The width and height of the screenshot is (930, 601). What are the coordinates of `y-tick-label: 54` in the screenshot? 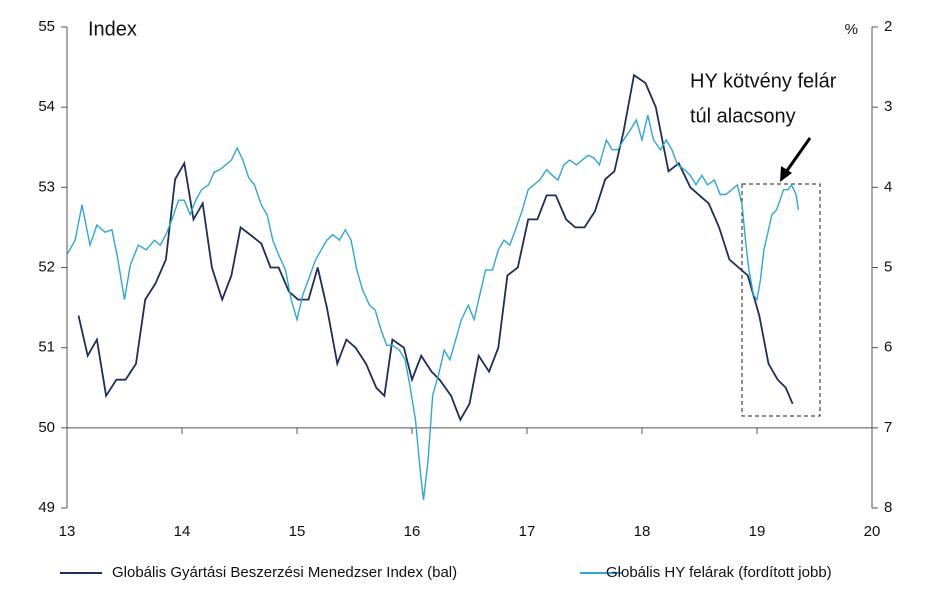 It's located at (46, 106).